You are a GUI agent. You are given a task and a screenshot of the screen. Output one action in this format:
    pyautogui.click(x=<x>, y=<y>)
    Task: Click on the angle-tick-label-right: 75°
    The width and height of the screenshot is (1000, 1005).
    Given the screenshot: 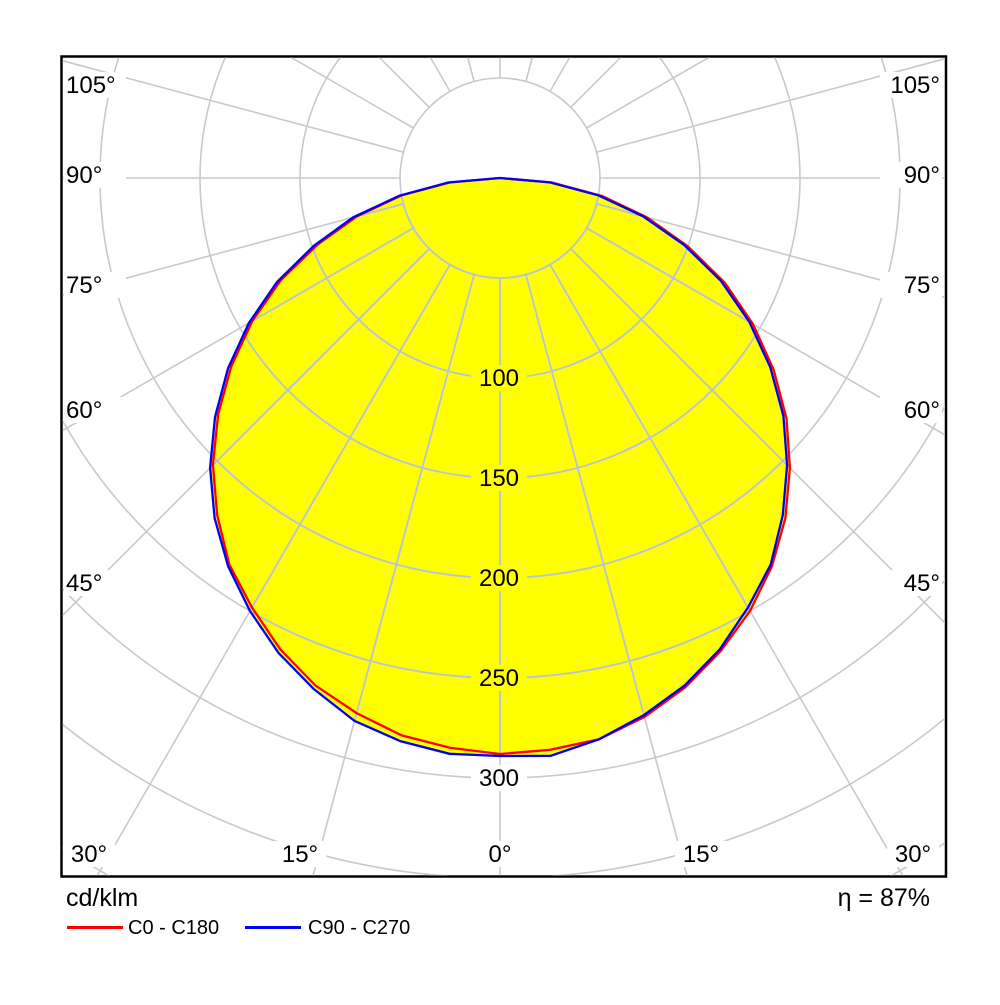 What is the action you would take?
    pyautogui.click(x=922, y=285)
    